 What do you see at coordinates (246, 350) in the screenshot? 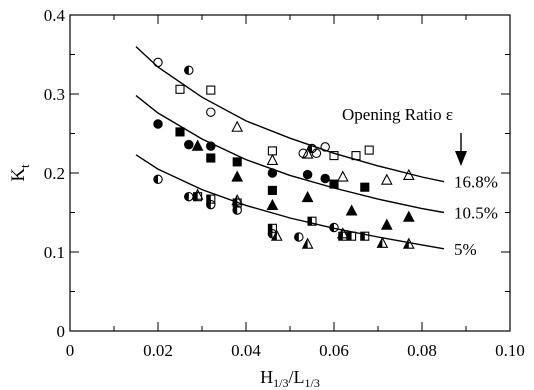
I see `x-tick-label: 0.04` at bounding box center [246, 350].